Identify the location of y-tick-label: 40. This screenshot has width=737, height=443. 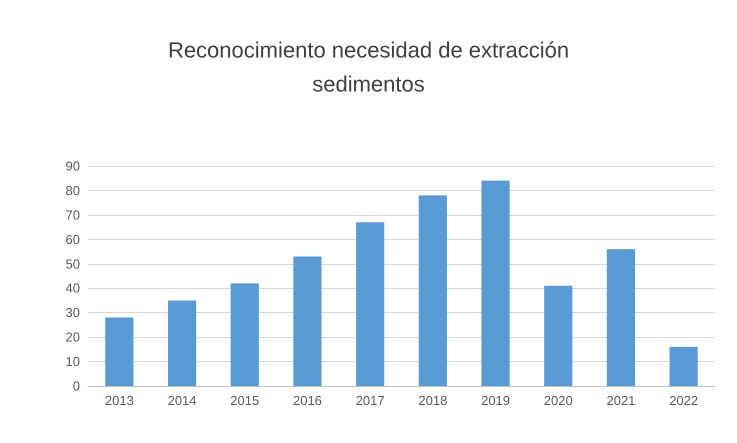
(73, 288).